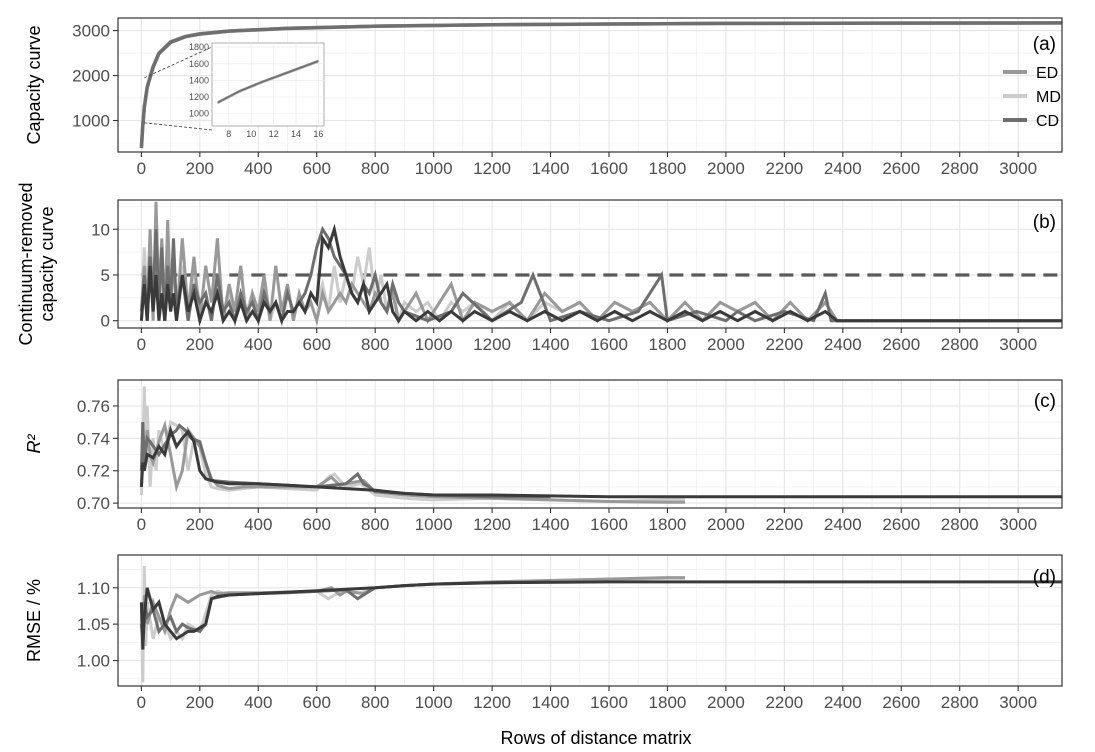 The width and height of the screenshot is (1095, 752). What do you see at coordinates (1031, 121) in the screenshot?
I see `legend-item-cd: CD` at bounding box center [1031, 121].